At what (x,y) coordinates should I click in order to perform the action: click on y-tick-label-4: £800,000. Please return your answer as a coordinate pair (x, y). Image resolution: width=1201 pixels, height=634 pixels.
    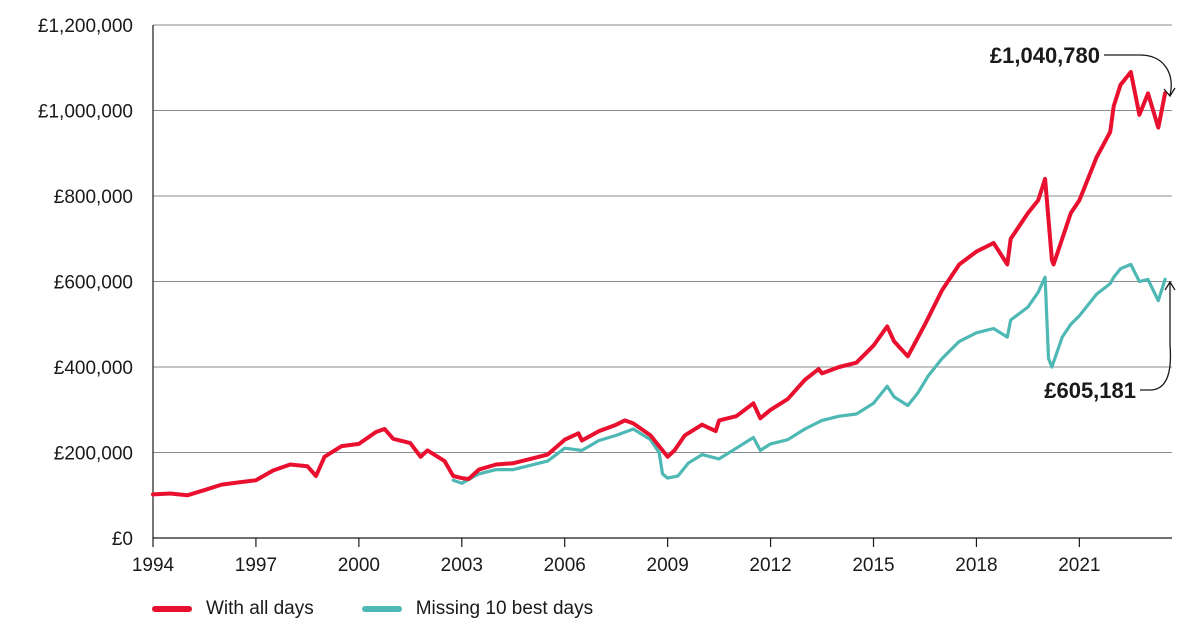
    Looking at the image, I should click on (93, 197).